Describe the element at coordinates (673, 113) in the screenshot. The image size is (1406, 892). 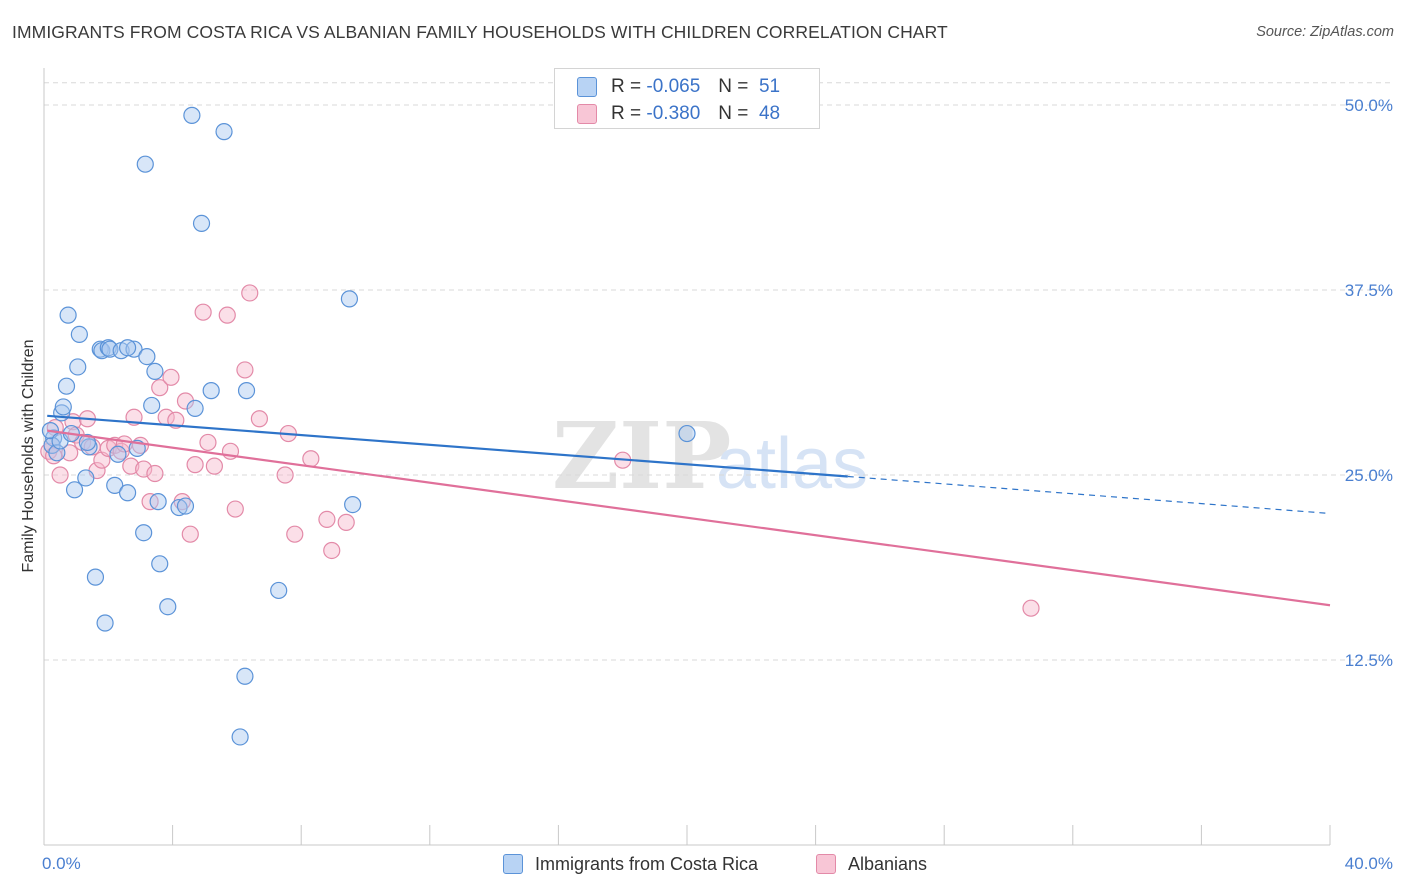
I see `legend-r-value: -0.380` at that location.